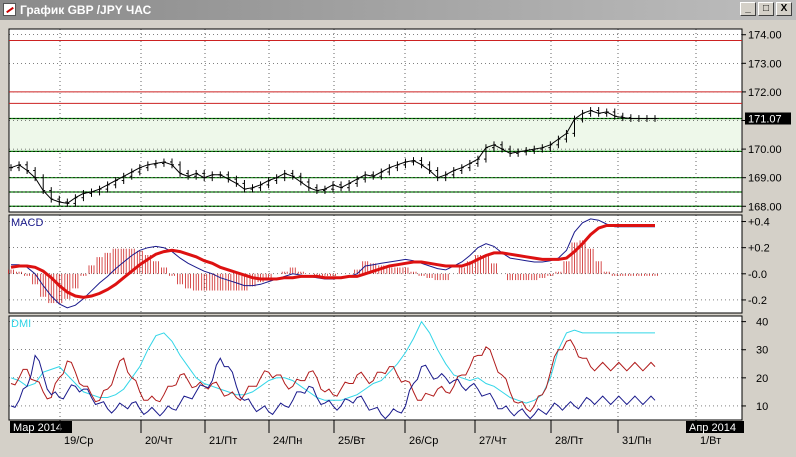 The width and height of the screenshot is (796, 457). Describe the element at coordinates (712, 428) in the screenshot. I see `month-end-label: Апр 2014` at that location.